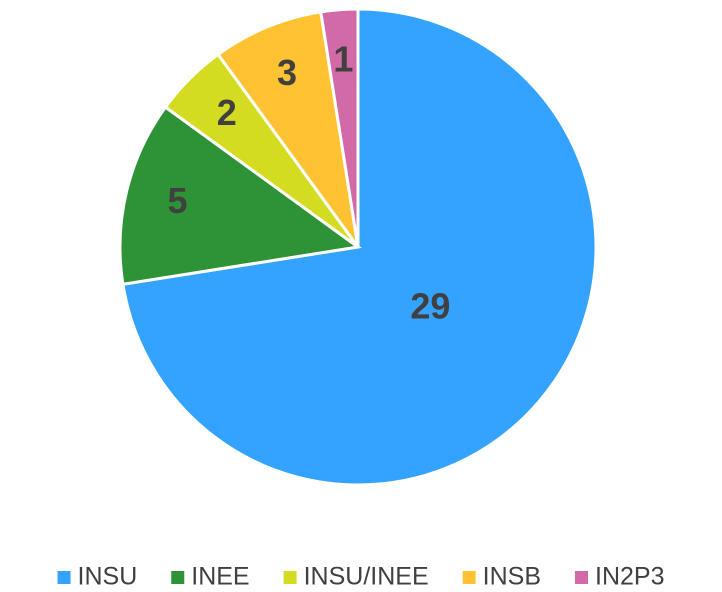  Describe the element at coordinates (512, 577) in the screenshot. I see `legend-label: INSB` at that location.